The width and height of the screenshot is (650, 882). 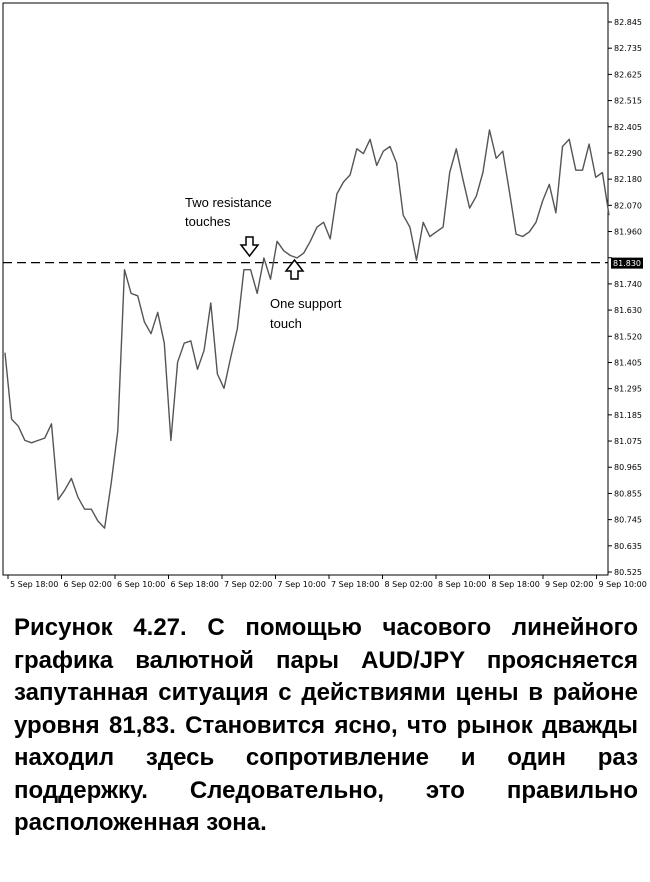 What do you see at coordinates (628, 310) in the screenshot?
I see `y-tick-label: 81.630` at bounding box center [628, 310].